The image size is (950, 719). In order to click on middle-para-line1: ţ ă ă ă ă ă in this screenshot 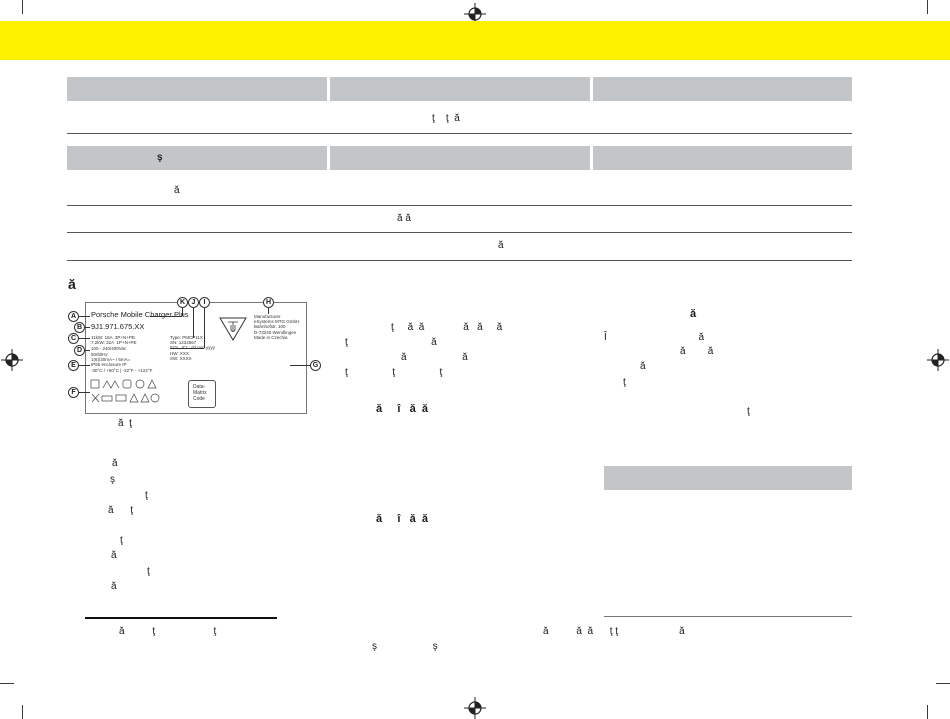, I will do `click(447, 327)`.